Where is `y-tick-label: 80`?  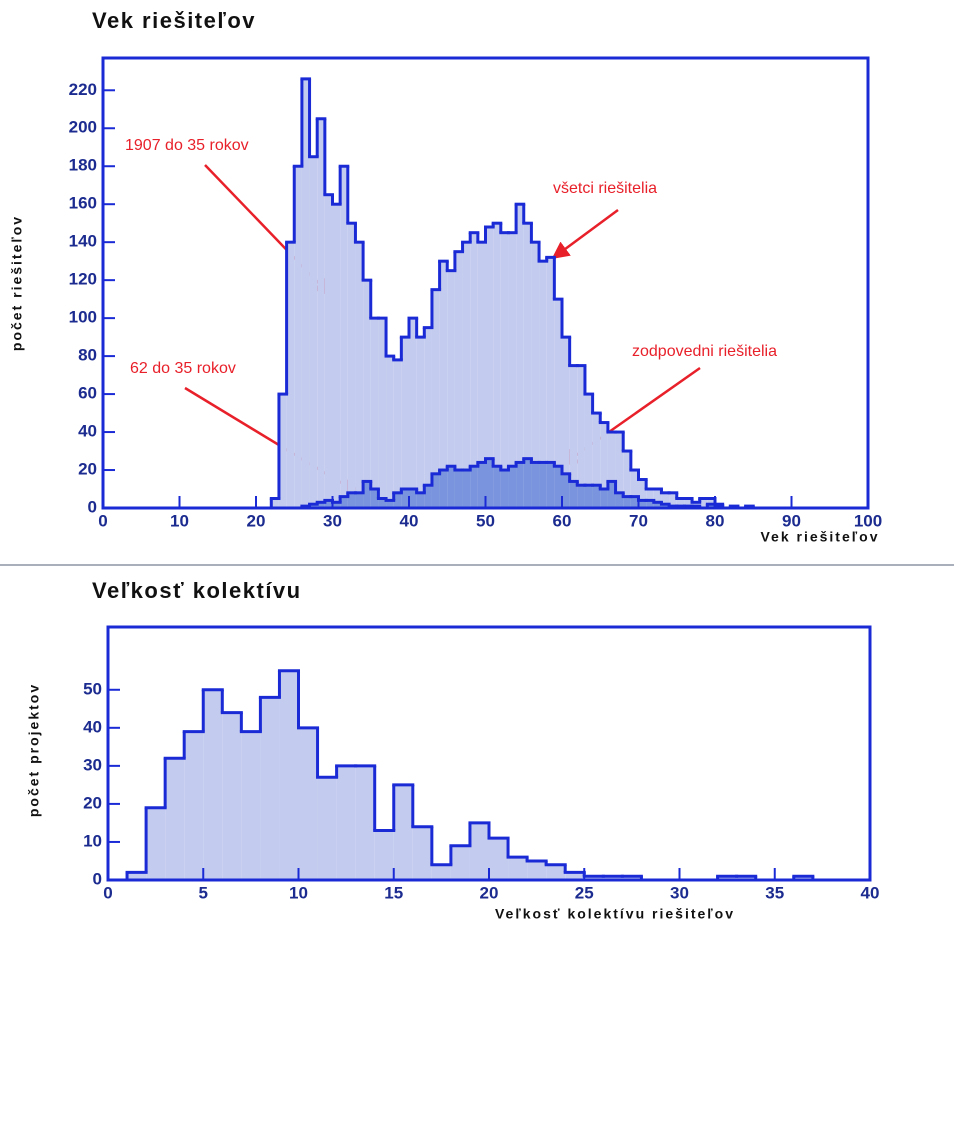 y-tick-label: 80 is located at coordinates (87, 355).